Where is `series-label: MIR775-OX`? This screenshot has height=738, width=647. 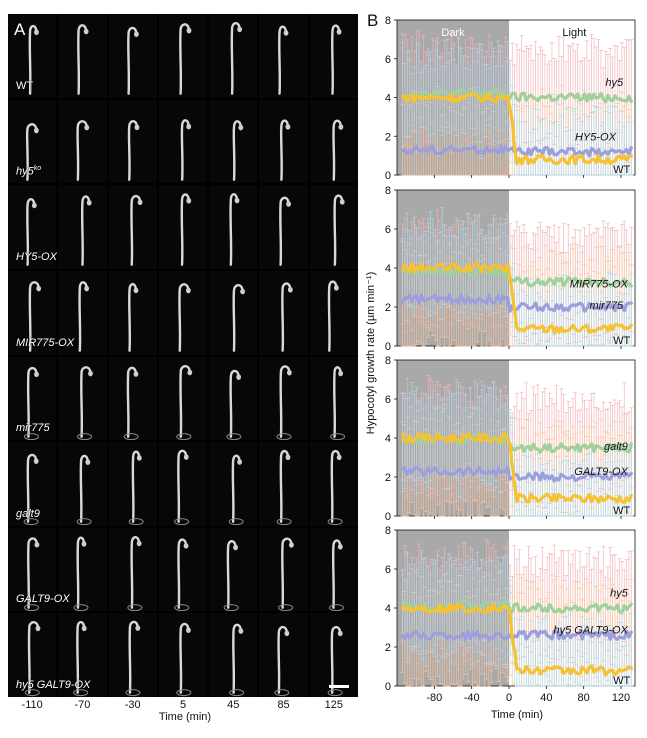
series-label: MIR775-OX is located at coordinates (599, 285).